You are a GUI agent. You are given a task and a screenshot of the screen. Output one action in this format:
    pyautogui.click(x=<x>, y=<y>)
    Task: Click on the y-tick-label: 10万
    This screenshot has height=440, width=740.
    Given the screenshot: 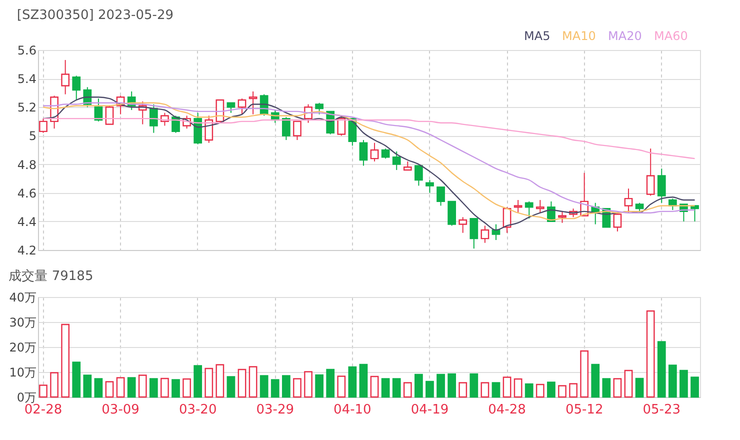 What is the action you would take?
    pyautogui.click(x=22, y=373)
    